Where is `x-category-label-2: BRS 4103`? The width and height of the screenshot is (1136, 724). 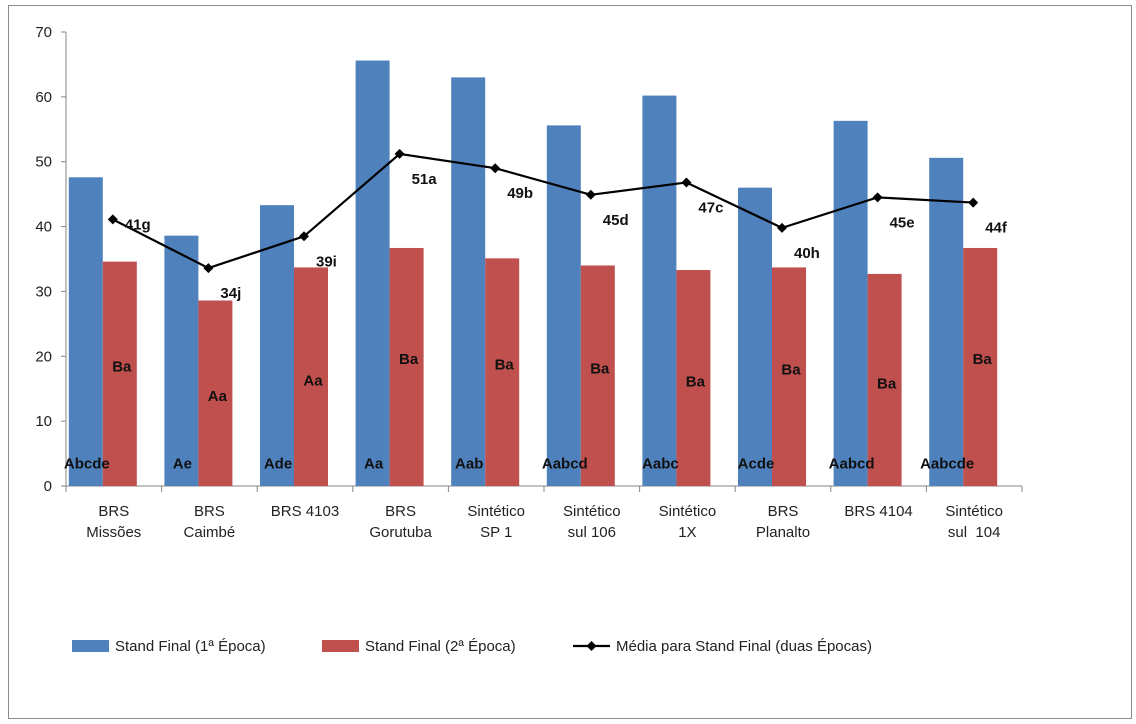
x-category-label-2: BRS 4103 is located at coordinates (305, 511).